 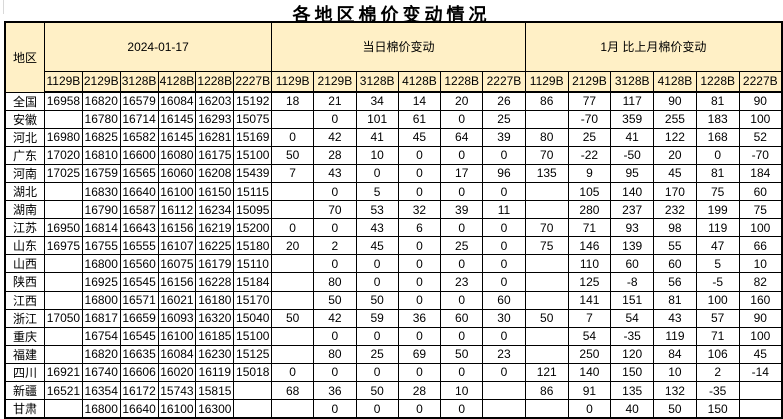 I want to click on value-cell: 17025, so click(x=63, y=173).